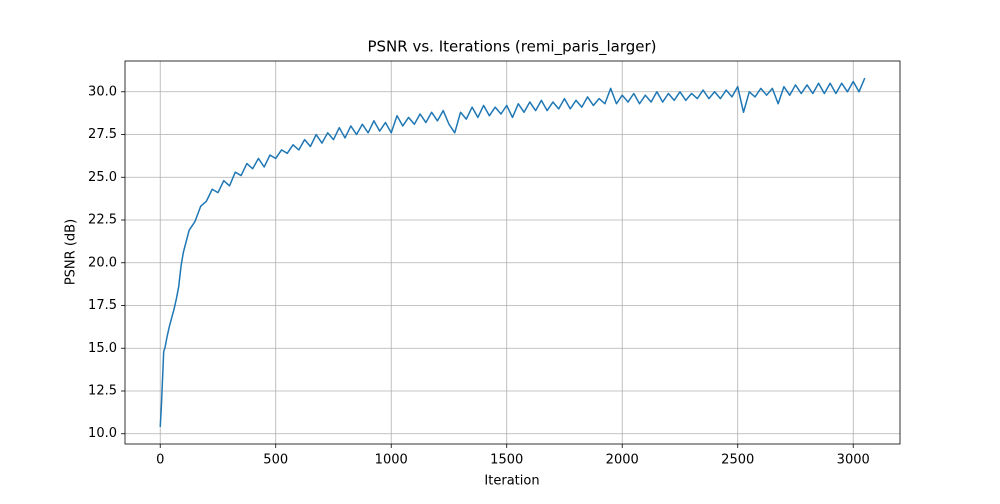 This screenshot has height=504, width=1000. I want to click on y-tick-label: 25.0, so click(102, 177).